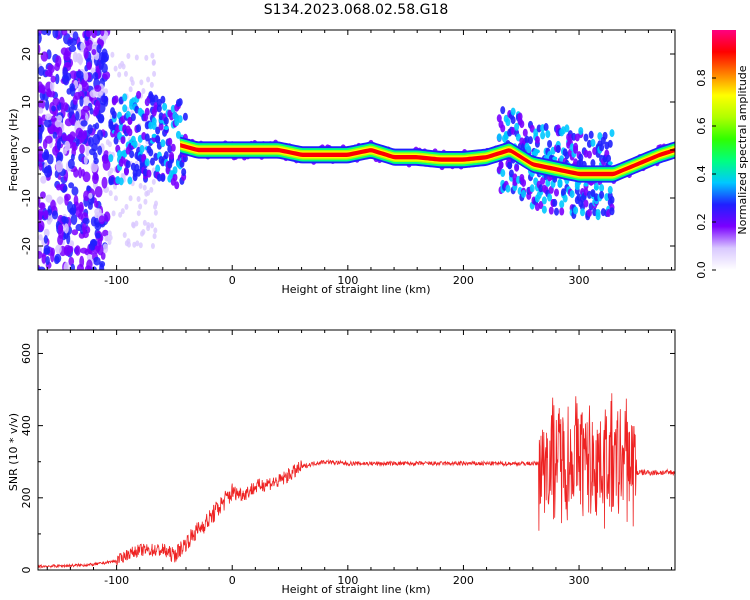 Image resolution: width=750 pixels, height=600 pixels. Describe the element at coordinates (701, 126) in the screenshot. I see `colorbar-tick-label: 0.6` at that location.